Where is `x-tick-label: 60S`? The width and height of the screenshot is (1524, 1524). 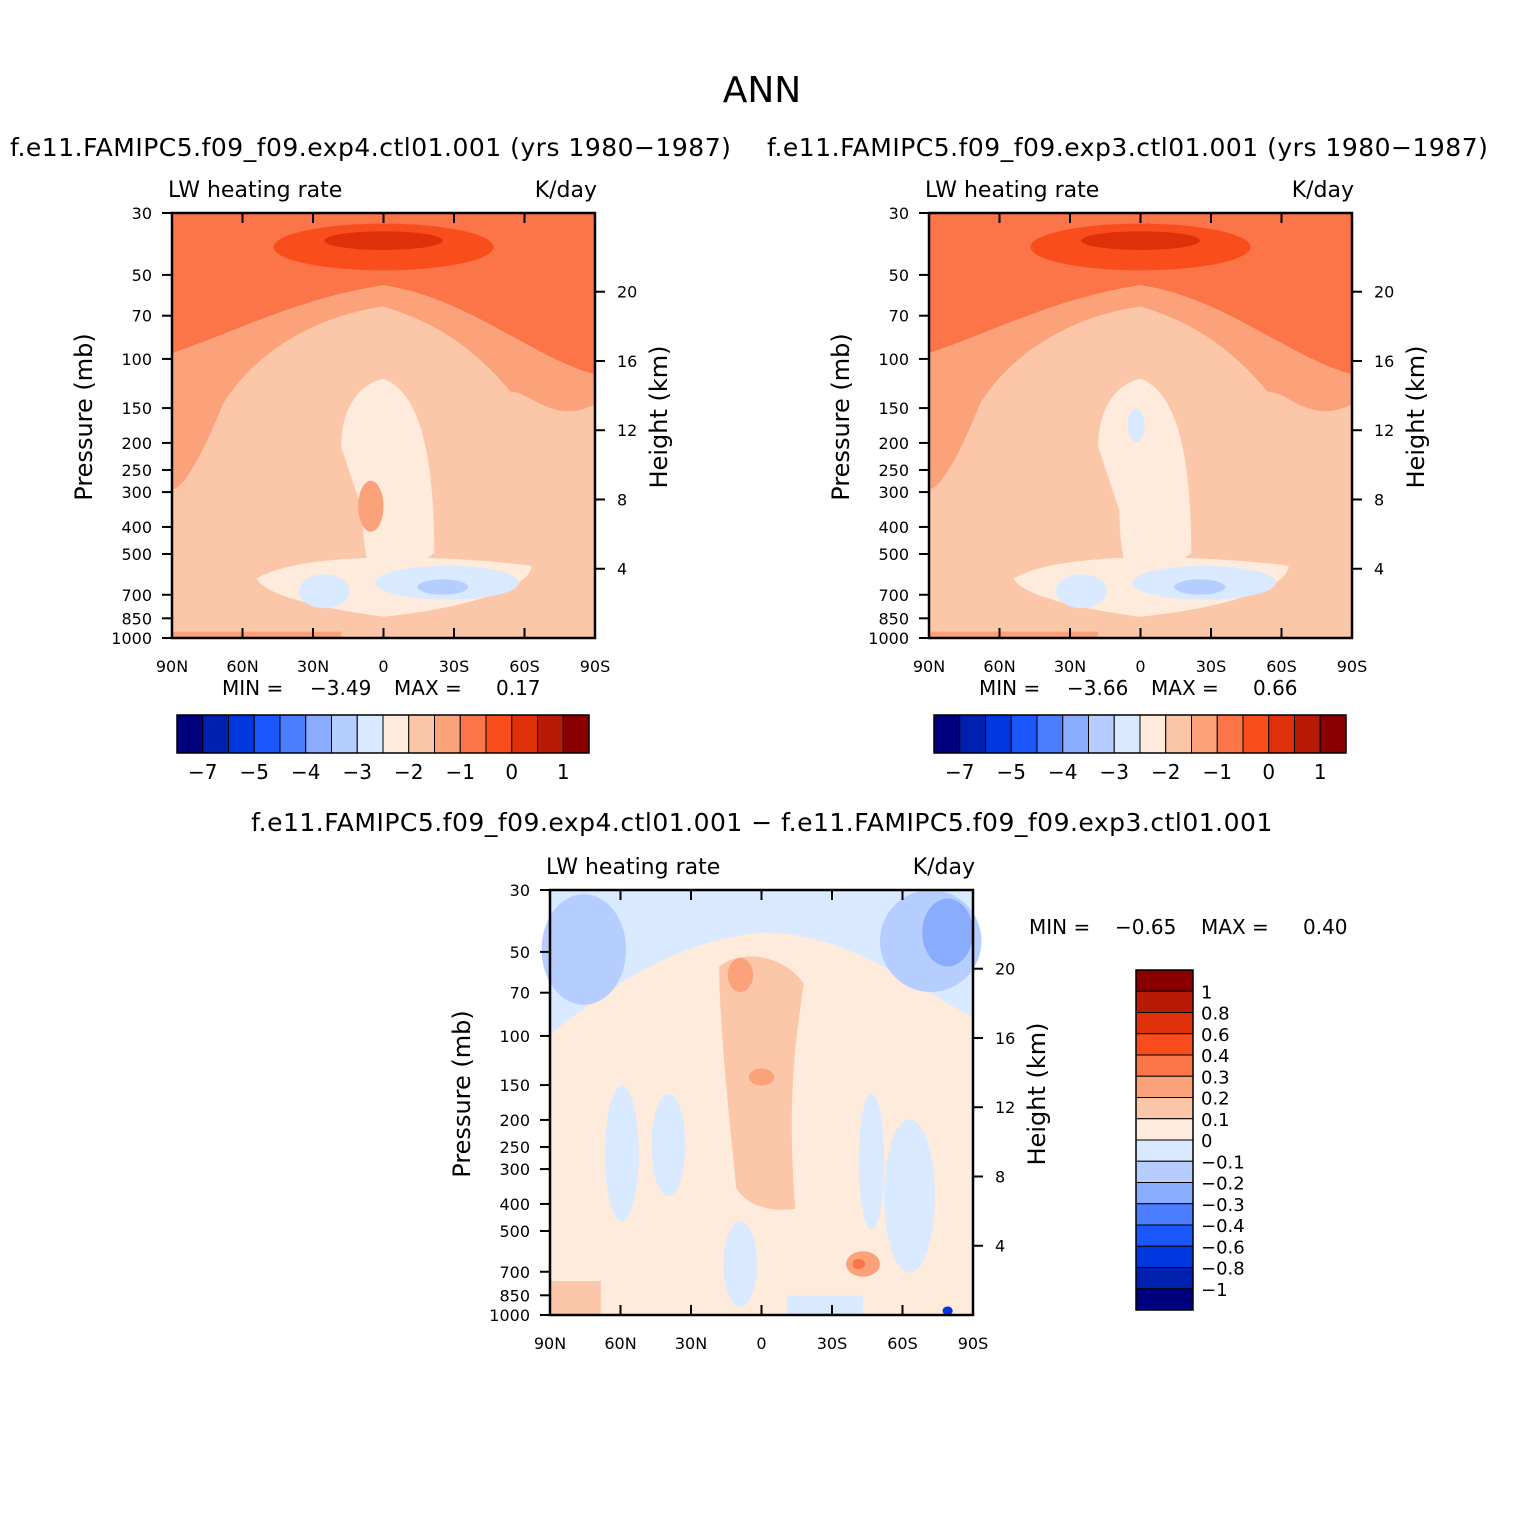 x-tick-label: 60S is located at coordinates (902, 1343).